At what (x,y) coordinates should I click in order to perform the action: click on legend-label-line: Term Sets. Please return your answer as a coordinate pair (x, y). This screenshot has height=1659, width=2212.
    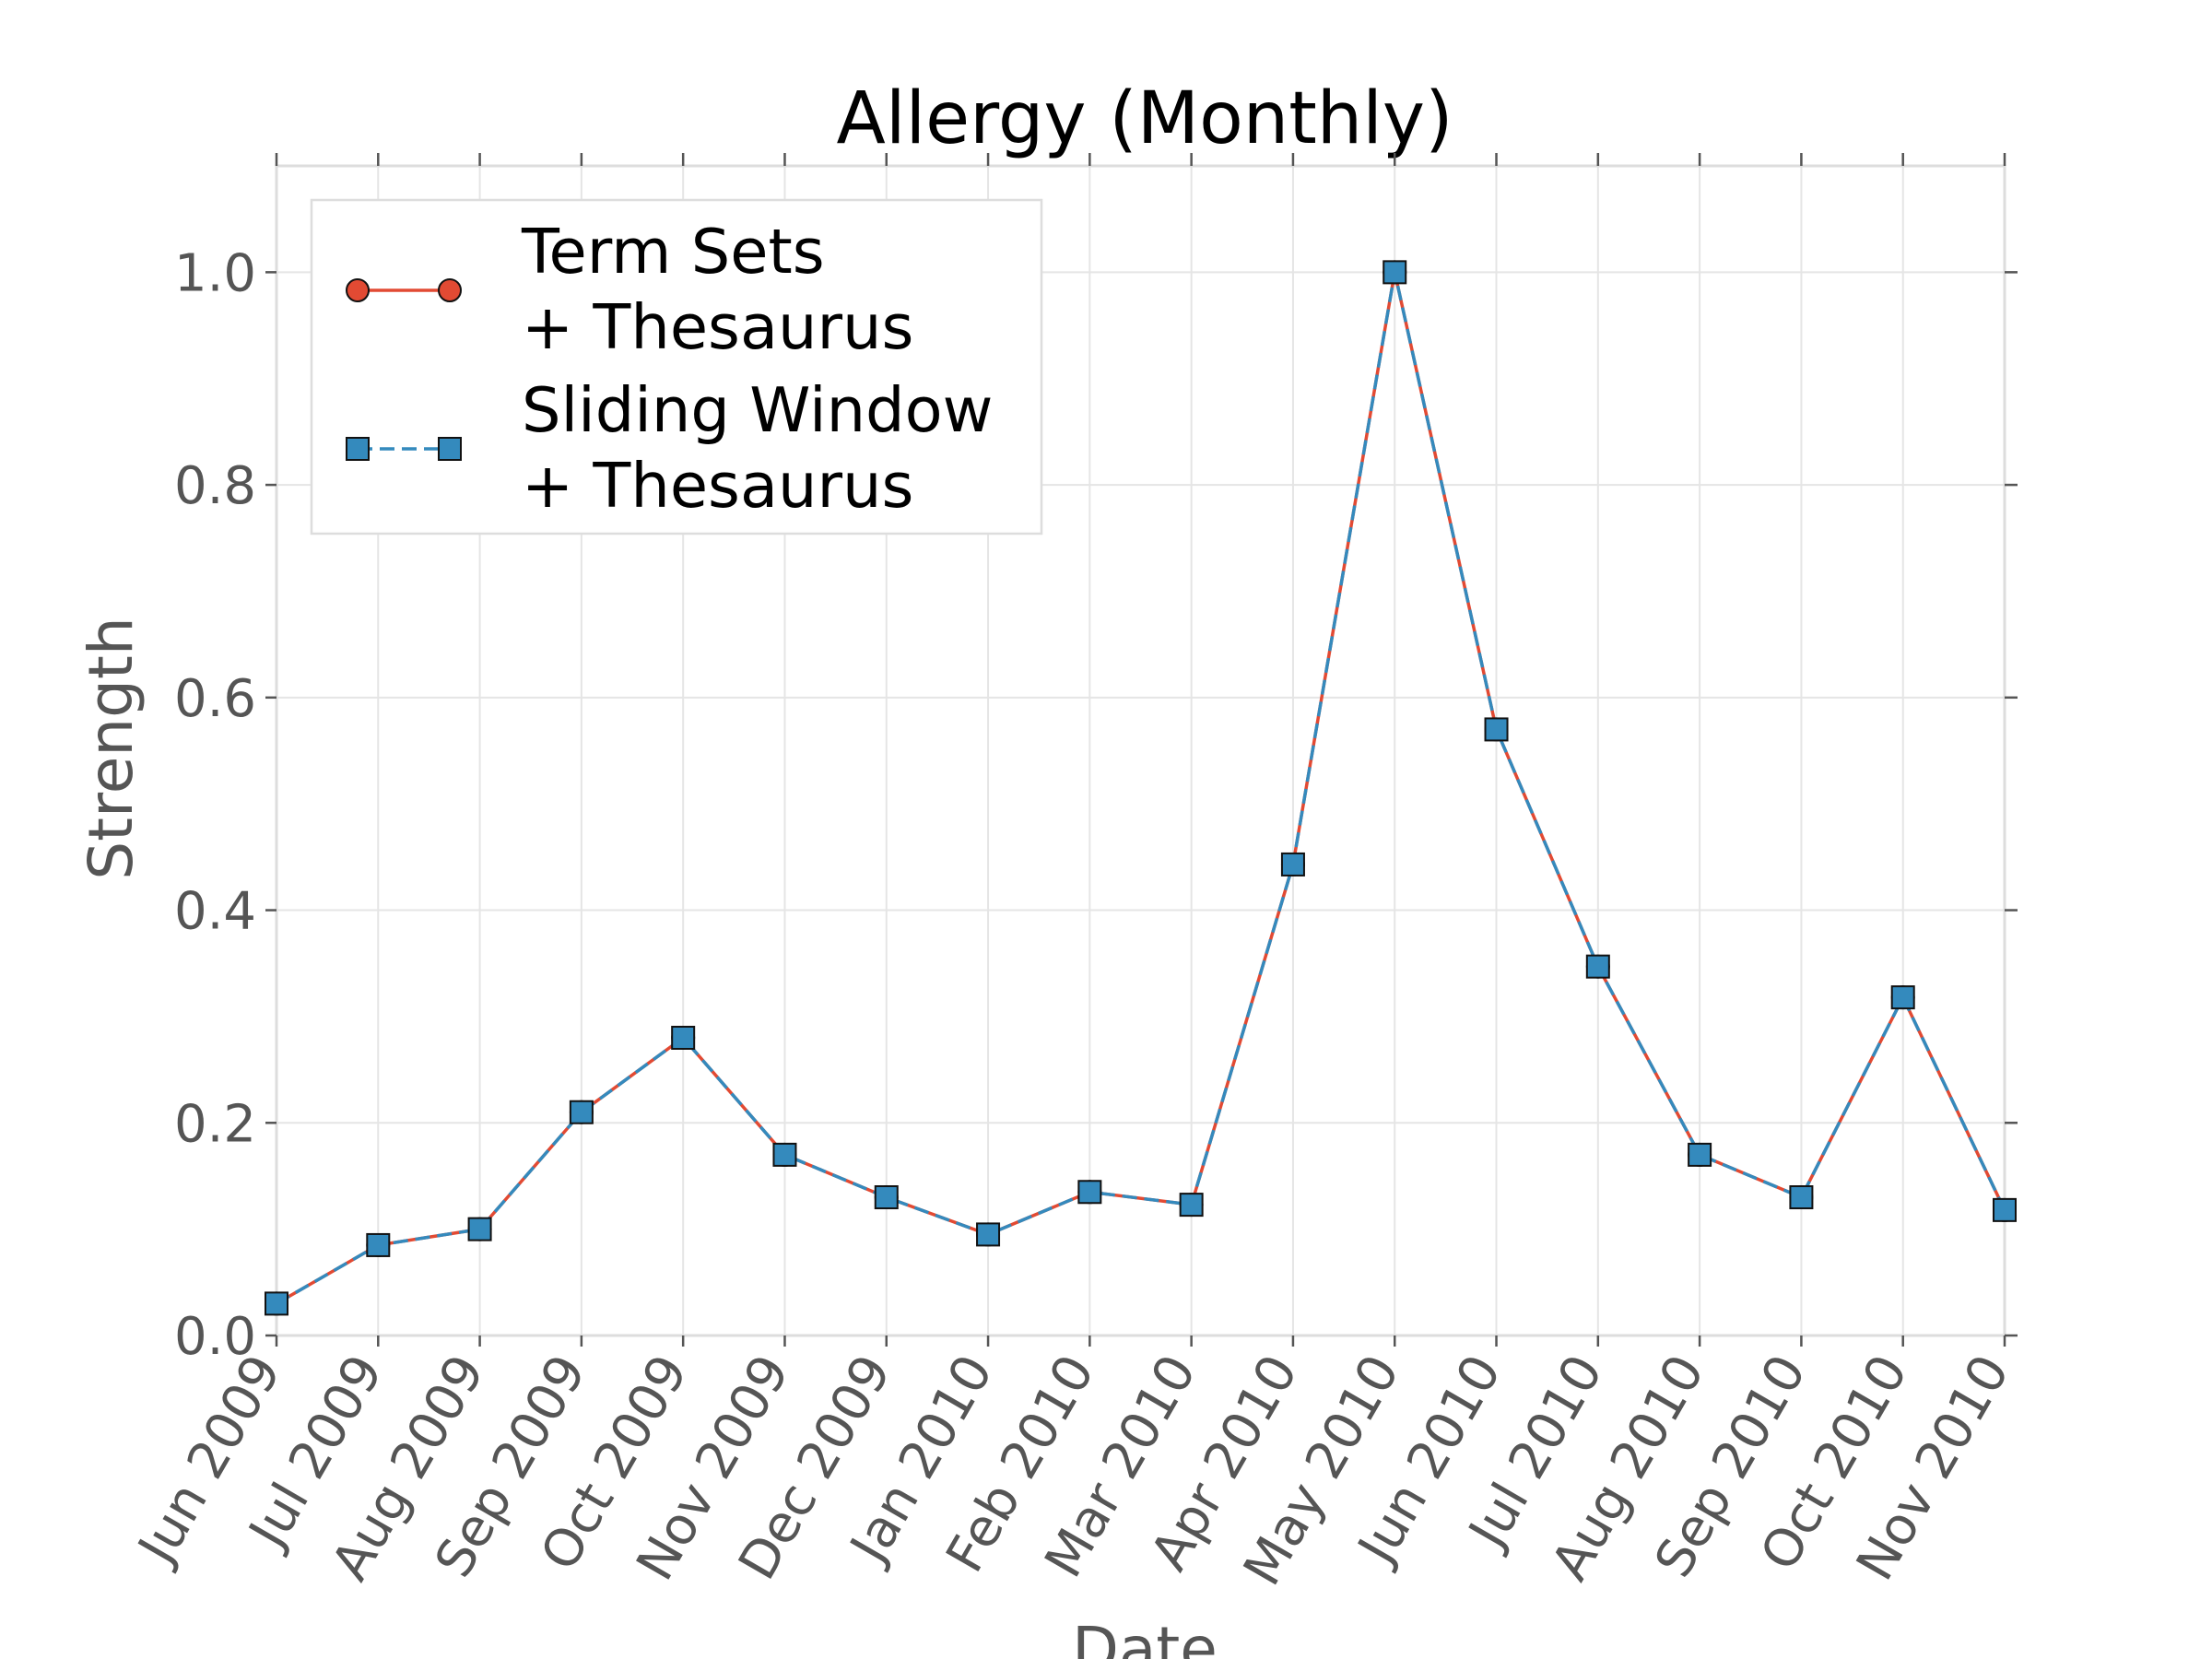
    Looking at the image, I should click on (673, 252).